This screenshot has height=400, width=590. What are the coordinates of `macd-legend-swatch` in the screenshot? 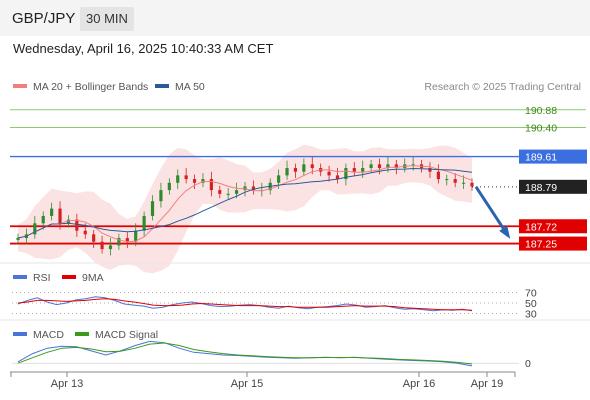 It's located at (20, 334).